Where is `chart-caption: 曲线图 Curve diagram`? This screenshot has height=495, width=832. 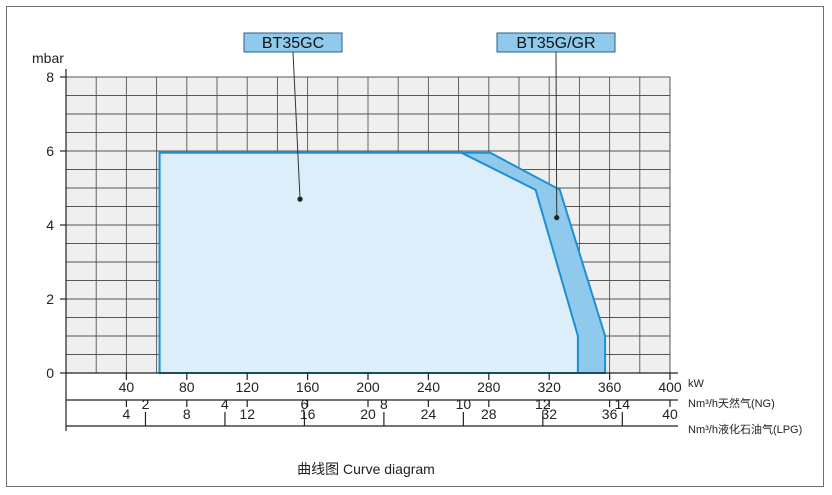
chart-caption: 曲线图 Curve diagram is located at coordinates (366, 469).